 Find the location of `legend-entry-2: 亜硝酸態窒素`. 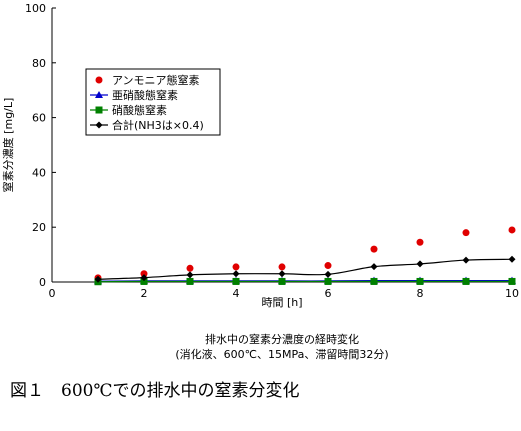

legend-entry-2: 亜硝酸態窒素 is located at coordinates (134, 95).